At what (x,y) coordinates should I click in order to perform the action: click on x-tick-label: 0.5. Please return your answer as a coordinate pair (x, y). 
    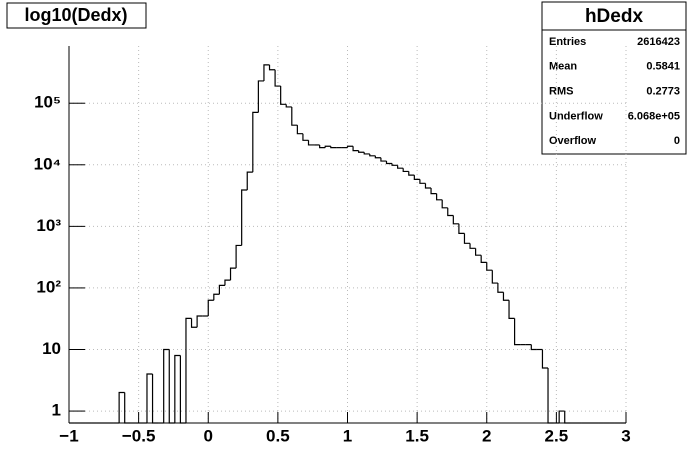
    Looking at the image, I should click on (278, 435).